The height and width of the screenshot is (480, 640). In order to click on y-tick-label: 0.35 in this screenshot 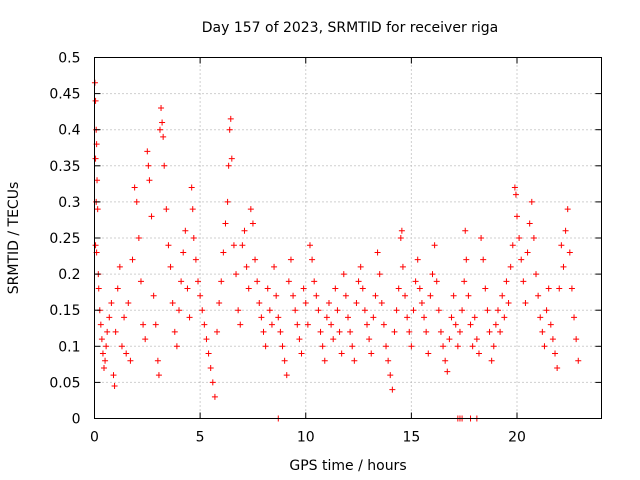, I will do `click(64, 167)`.